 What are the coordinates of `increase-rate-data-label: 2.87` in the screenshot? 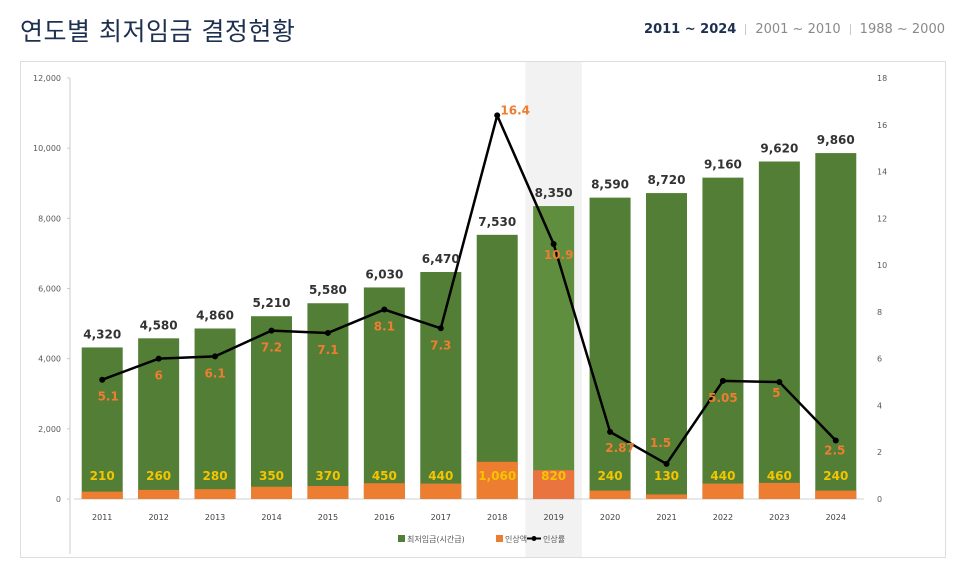 It's located at (620, 448).